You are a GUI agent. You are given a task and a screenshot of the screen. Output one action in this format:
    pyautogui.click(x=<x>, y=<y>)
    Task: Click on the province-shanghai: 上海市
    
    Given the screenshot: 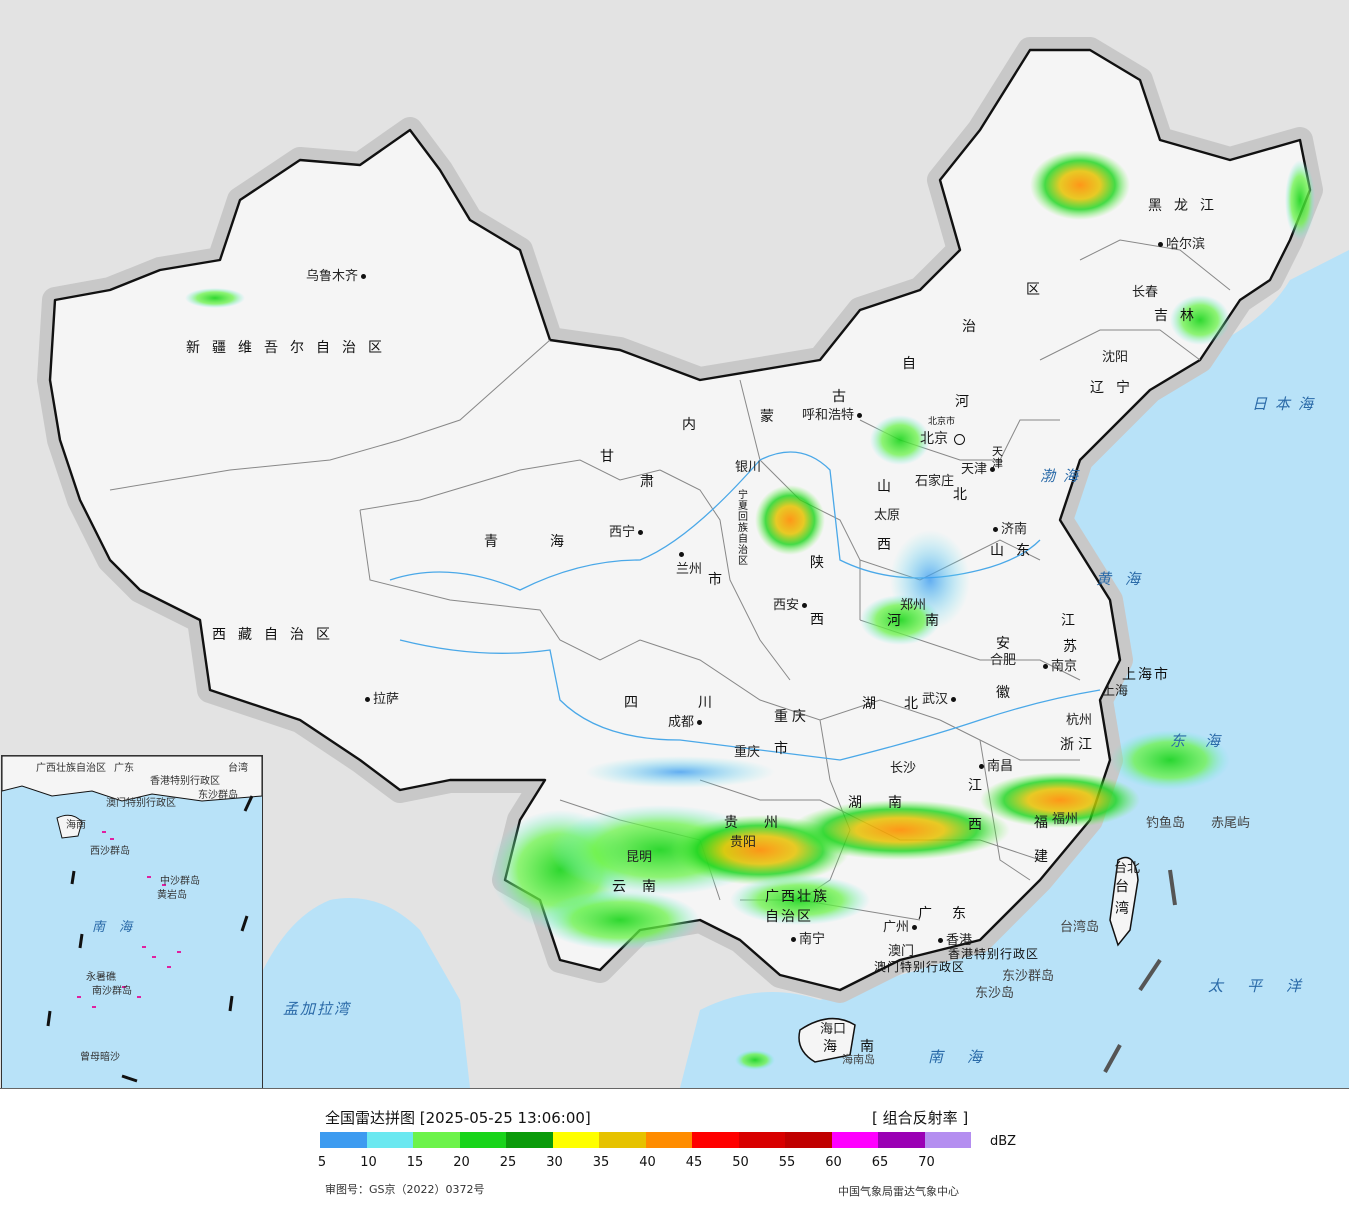 What is the action you would take?
    pyautogui.click(x=1146, y=675)
    